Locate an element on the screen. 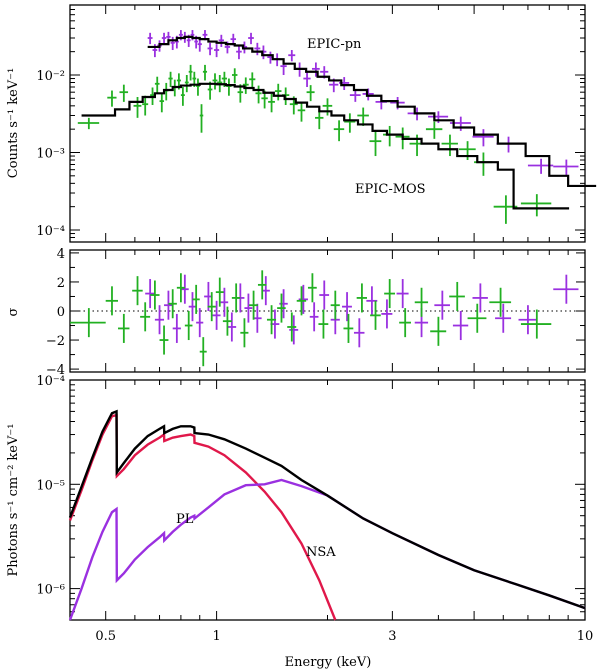  nsa-label: NSA is located at coordinates (321, 552).